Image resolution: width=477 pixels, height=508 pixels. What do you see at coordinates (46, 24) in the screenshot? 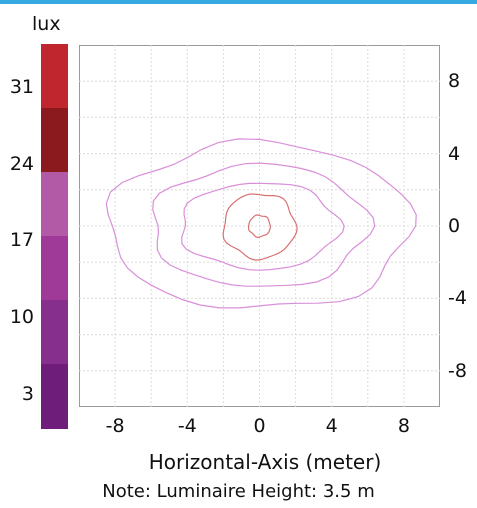
I see `colorbar-unit-label: lux` at bounding box center [46, 24].